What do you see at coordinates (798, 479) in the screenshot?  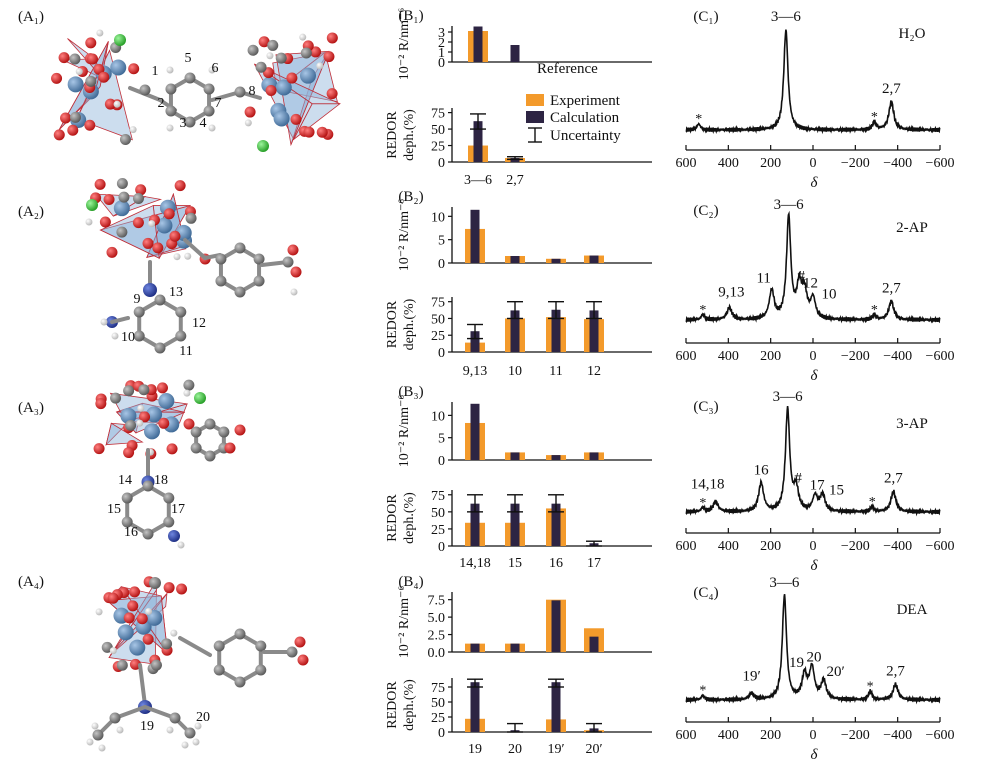 I see `peak-label: #` at bounding box center [798, 479].